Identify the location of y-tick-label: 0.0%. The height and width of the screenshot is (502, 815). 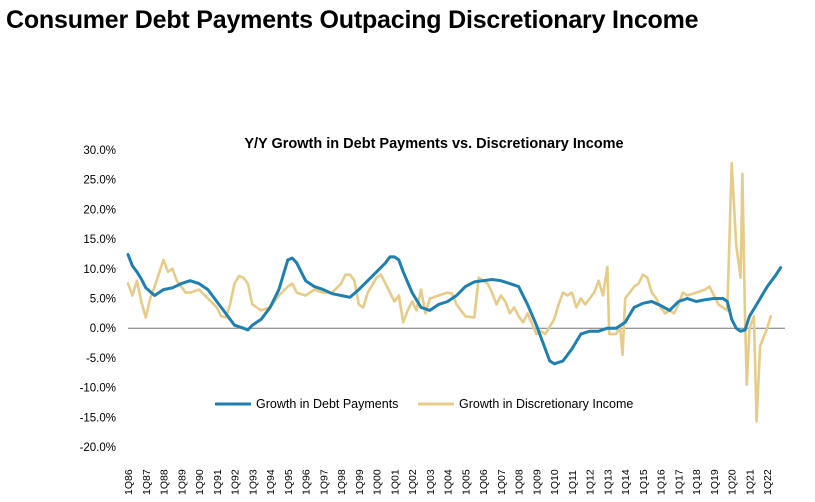
(103, 329).